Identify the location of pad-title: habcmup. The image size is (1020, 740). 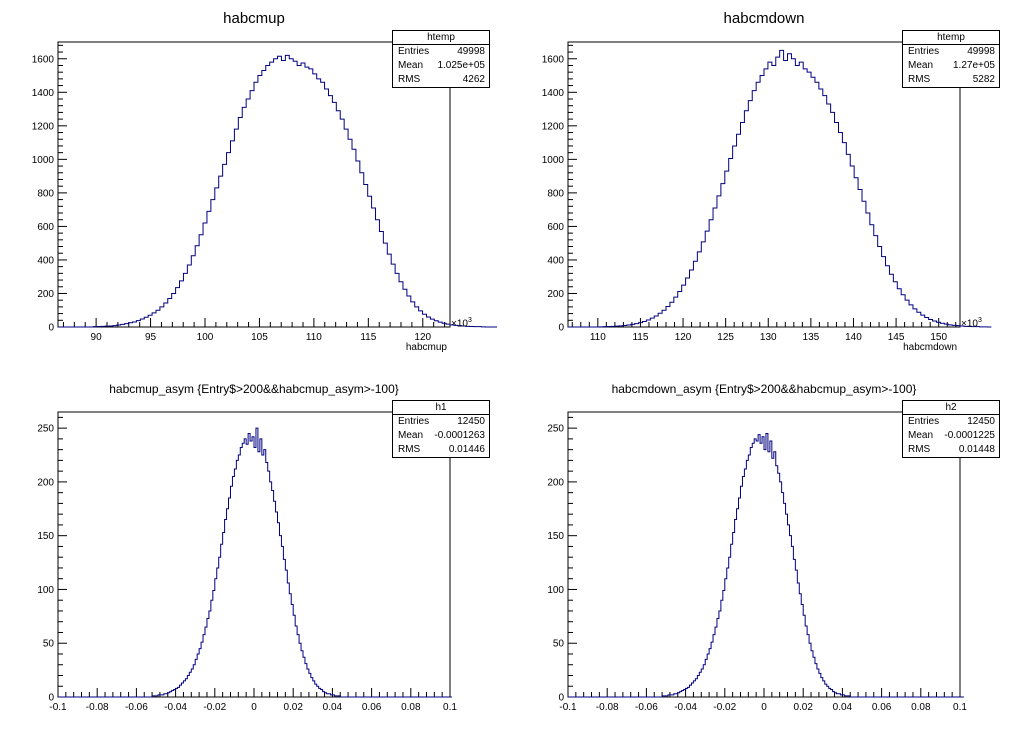
(254, 18).